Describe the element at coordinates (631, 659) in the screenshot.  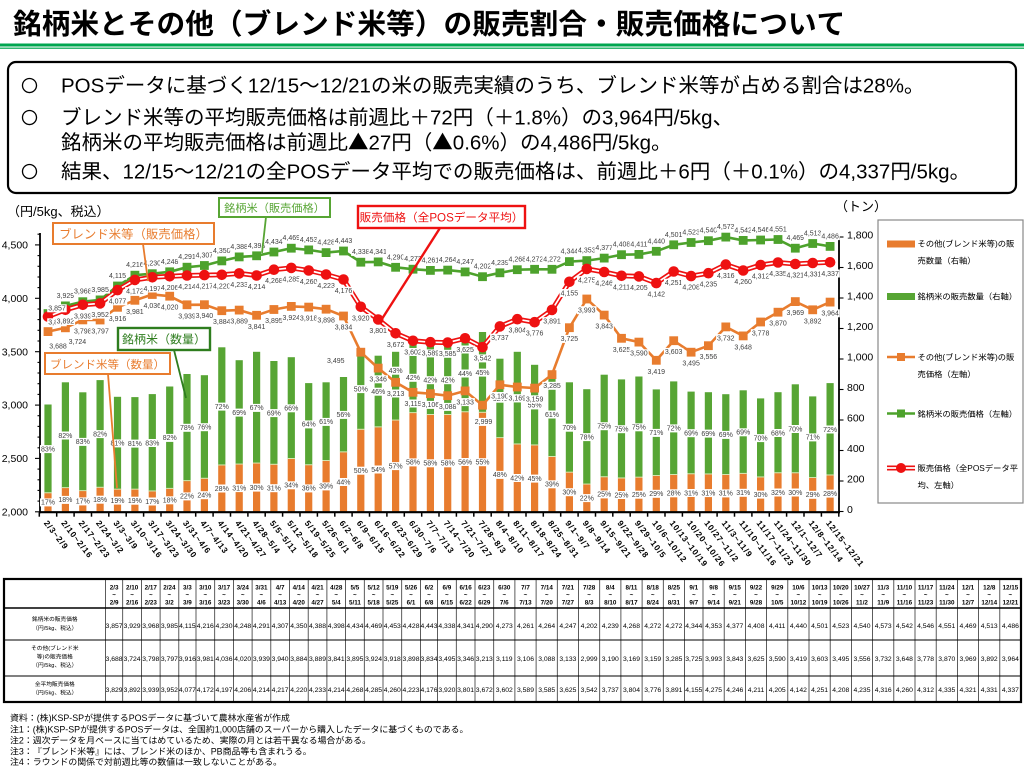
I see `svg-text: 3,169` at that location.